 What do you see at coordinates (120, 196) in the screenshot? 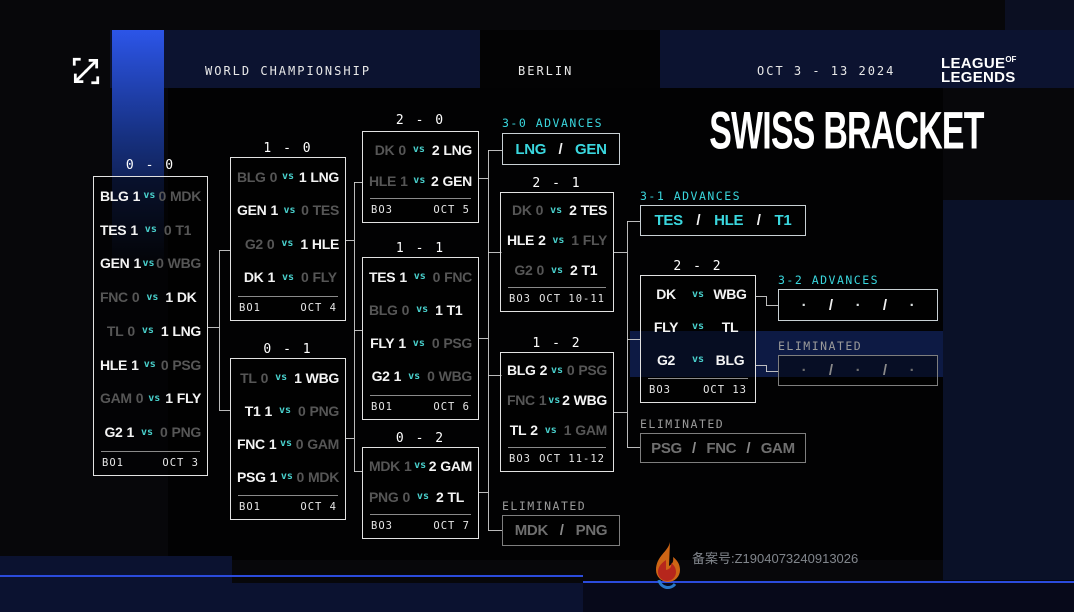
I see `team-side: BLG 1` at bounding box center [120, 196].